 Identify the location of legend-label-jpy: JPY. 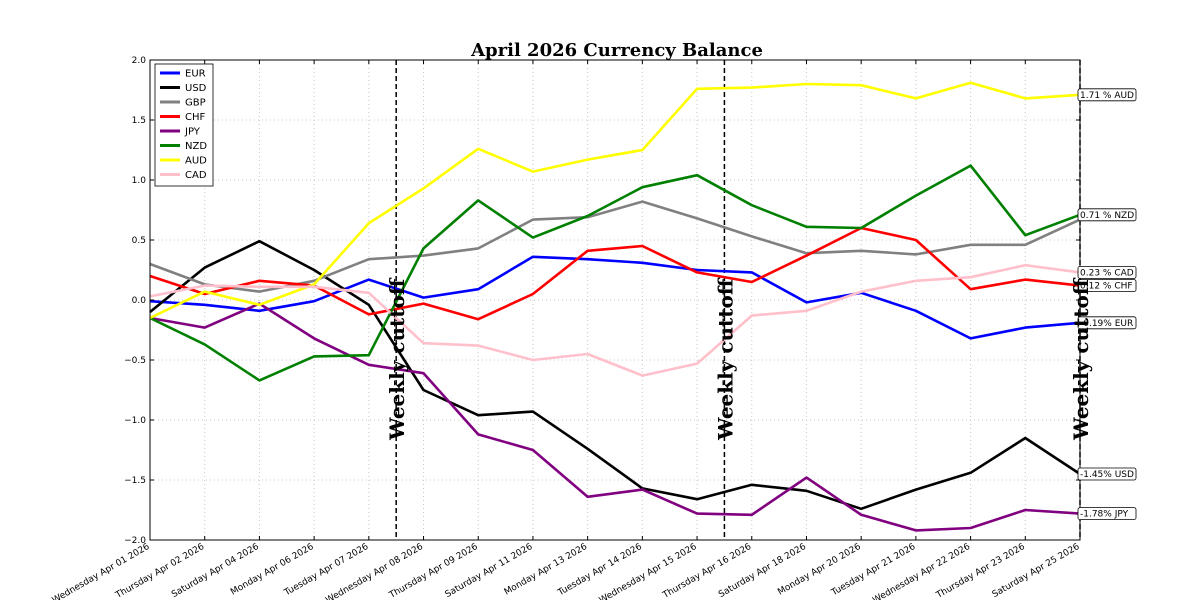
(192, 132).